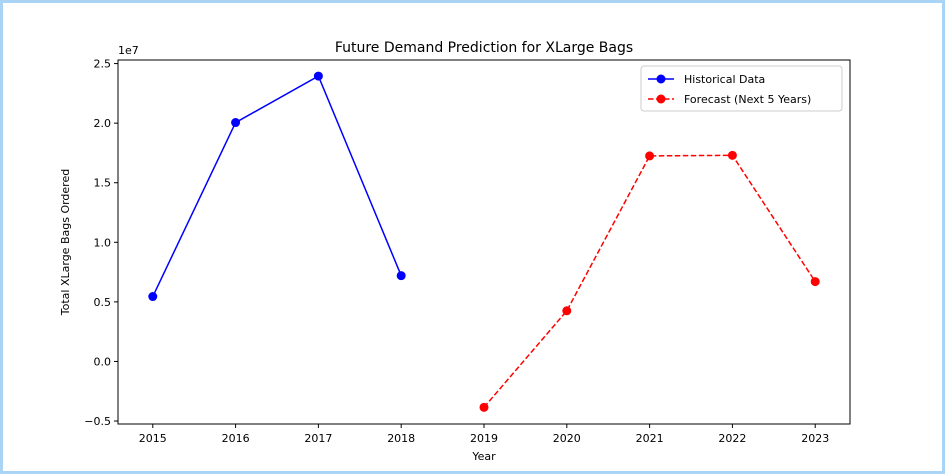  What do you see at coordinates (567, 438) in the screenshot?
I see `x-tick-label: 2020` at bounding box center [567, 438].